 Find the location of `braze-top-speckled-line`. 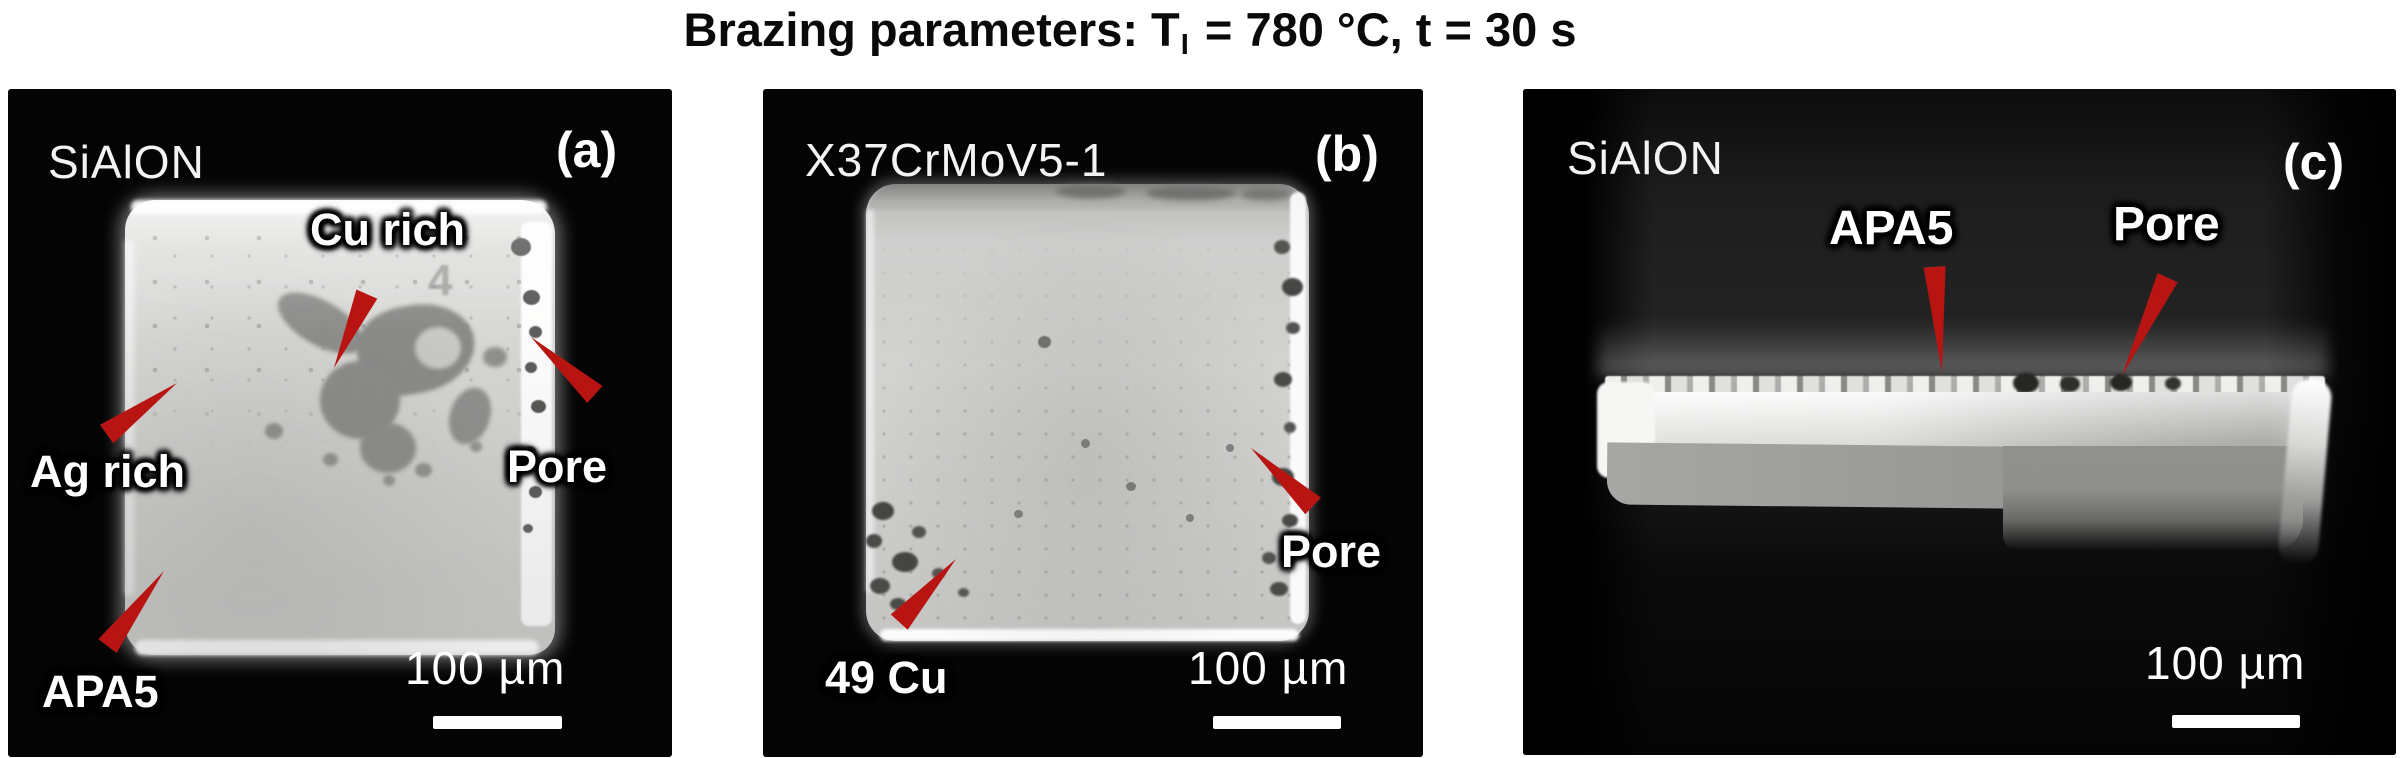

braze-top-speckled-line is located at coordinates (1965, 383).